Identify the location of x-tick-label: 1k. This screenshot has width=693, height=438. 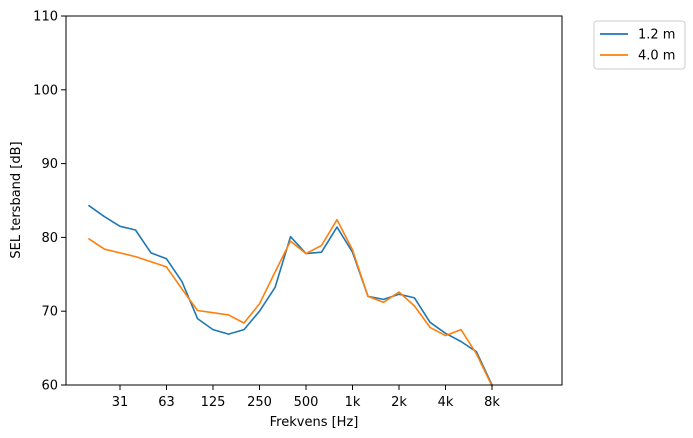
(353, 402).